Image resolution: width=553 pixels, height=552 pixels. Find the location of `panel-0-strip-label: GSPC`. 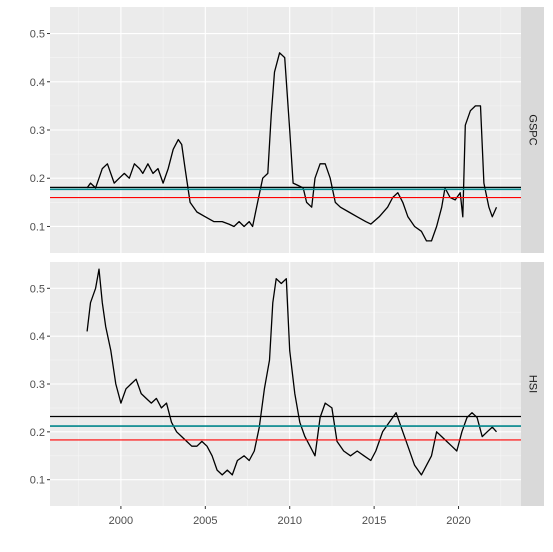

panel-0-strip-label: GSPC is located at coordinates (533, 129).